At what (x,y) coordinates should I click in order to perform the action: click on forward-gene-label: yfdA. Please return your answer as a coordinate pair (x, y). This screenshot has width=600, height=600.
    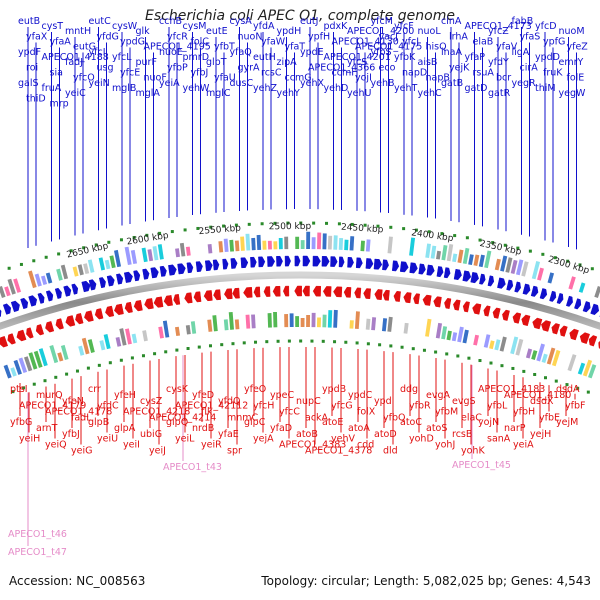
    Looking at the image, I should click on (264, 26).